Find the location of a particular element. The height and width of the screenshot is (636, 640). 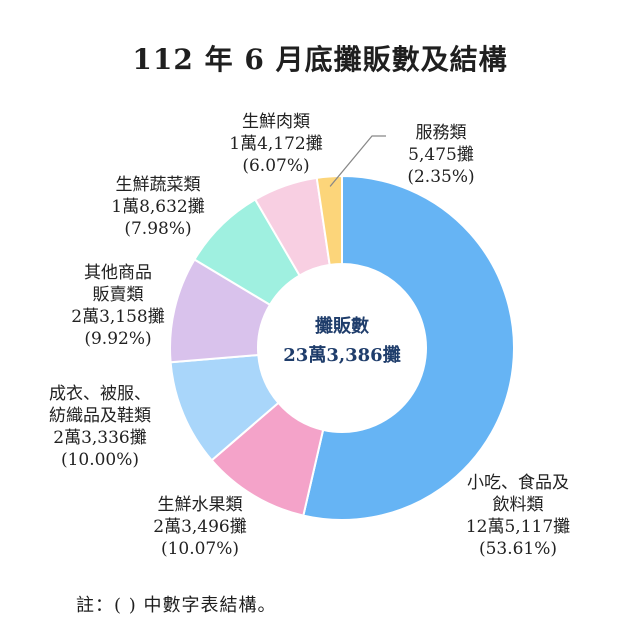

slice-label-0: 小吃、食品及 is located at coordinates (518, 483).